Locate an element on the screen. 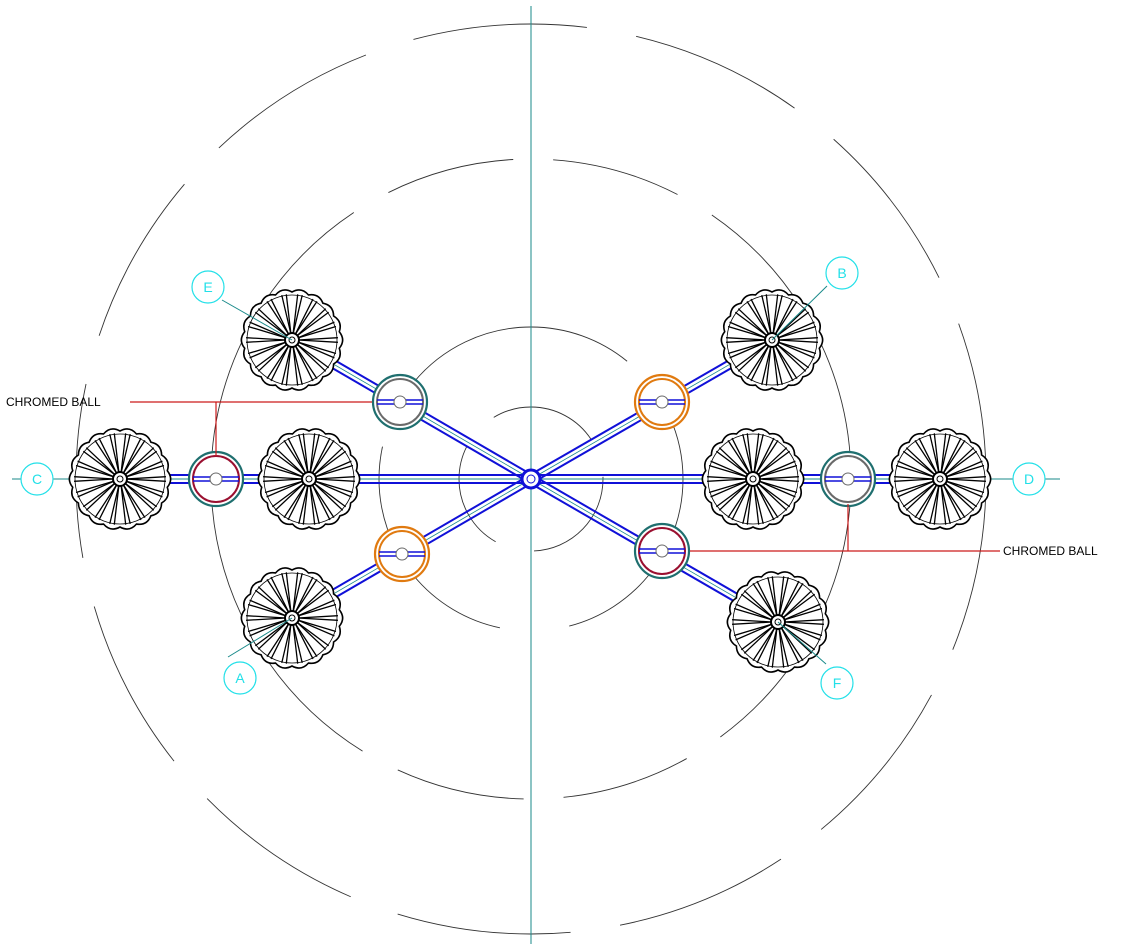 The width and height of the screenshot is (1126, 944). marker-f-label: F is located at coordinates (837, 683).